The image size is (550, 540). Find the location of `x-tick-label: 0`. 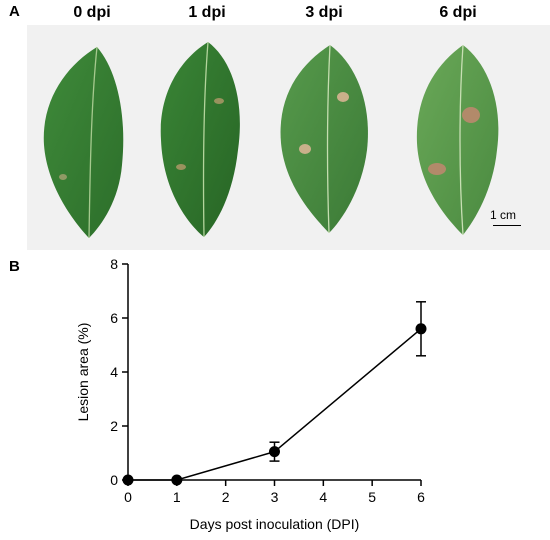

x-tick-label: 0 is located at coordinates (128, 497).